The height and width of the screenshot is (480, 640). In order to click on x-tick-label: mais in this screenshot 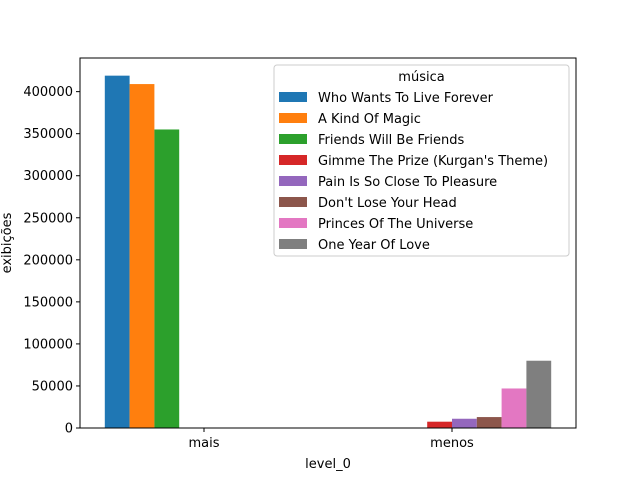, I will do `click(203, 443)`.